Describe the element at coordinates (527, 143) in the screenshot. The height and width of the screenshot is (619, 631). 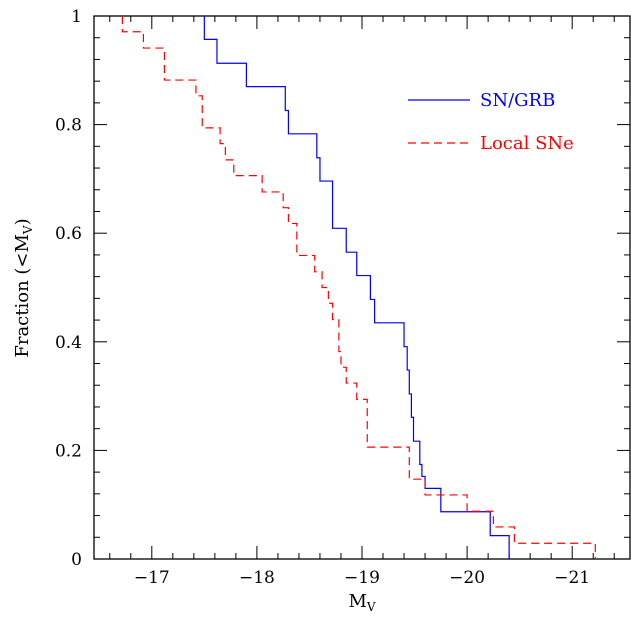
I see `legend-label-local-sne: Local SNe` at that location.